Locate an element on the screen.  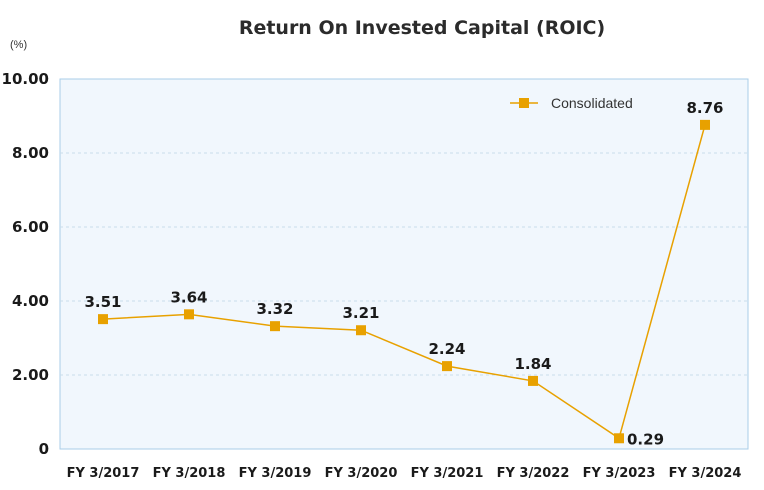
y-tick-label: 10.00 is located at coordinates (25, 79).